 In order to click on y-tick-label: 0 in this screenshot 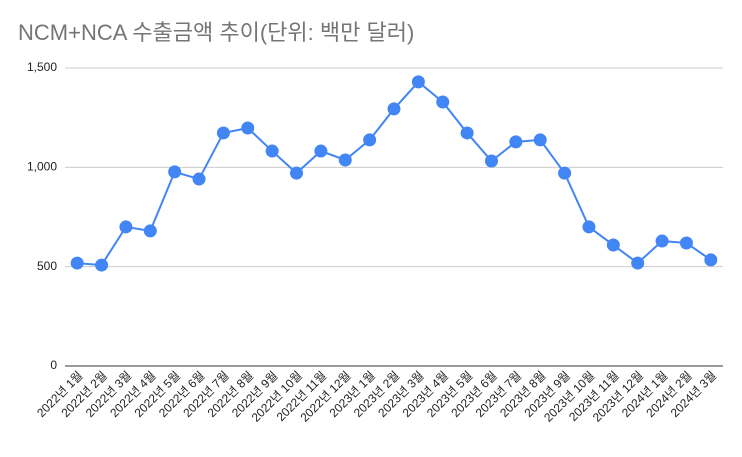, I will do `click(53, 365)`.